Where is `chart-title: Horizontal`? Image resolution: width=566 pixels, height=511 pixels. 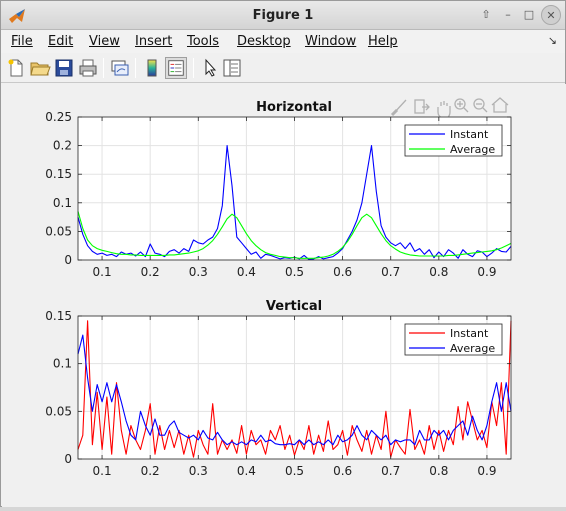 chart-title: Horizontal is located at coordinates (294, 107).